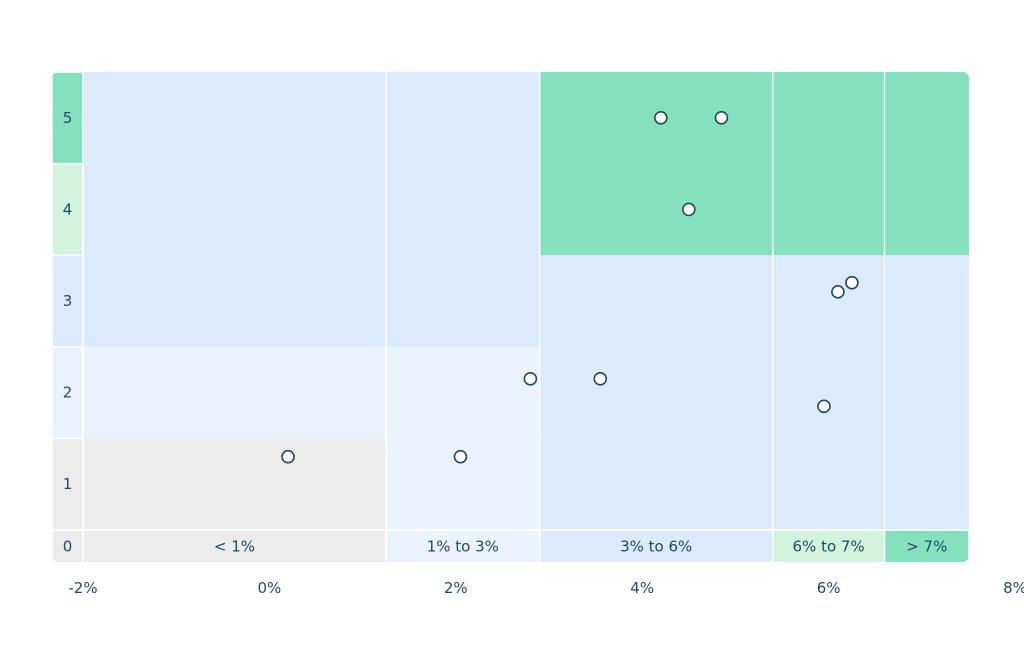 The height and width of the screenshot is (650, 1024). Describe the element at coordinates (68, 547) in the screenshot. I see `score-label-0: 0` at that location.